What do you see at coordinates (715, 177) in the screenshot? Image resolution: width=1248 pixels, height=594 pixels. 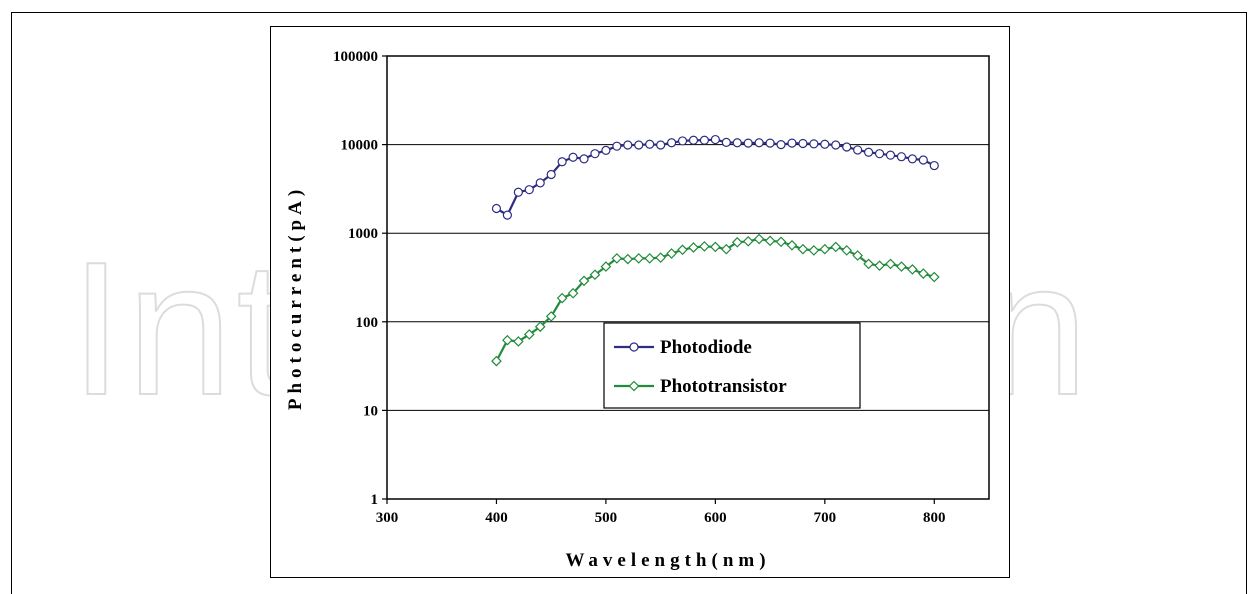 I see `series-photodiode` at bounding box center [715, 177].